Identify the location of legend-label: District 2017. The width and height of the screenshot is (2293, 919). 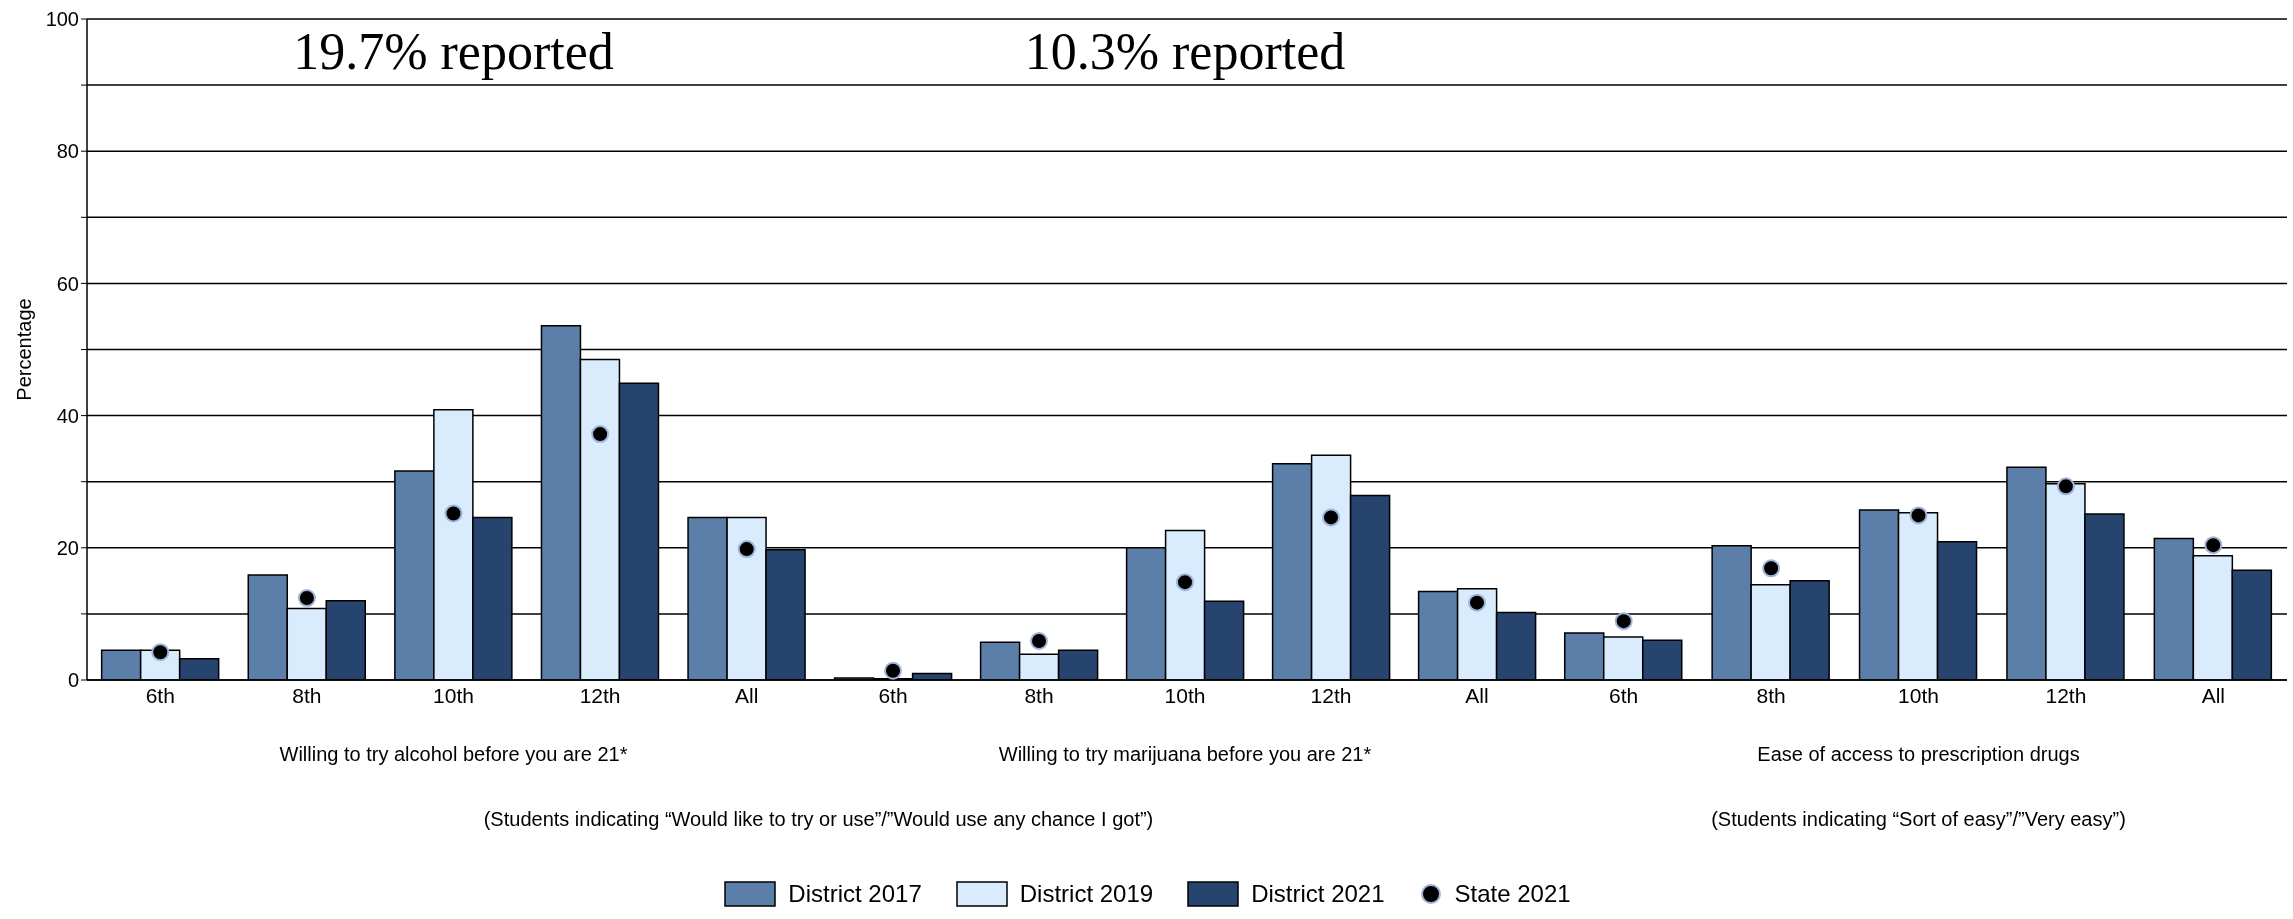
(855, 894).